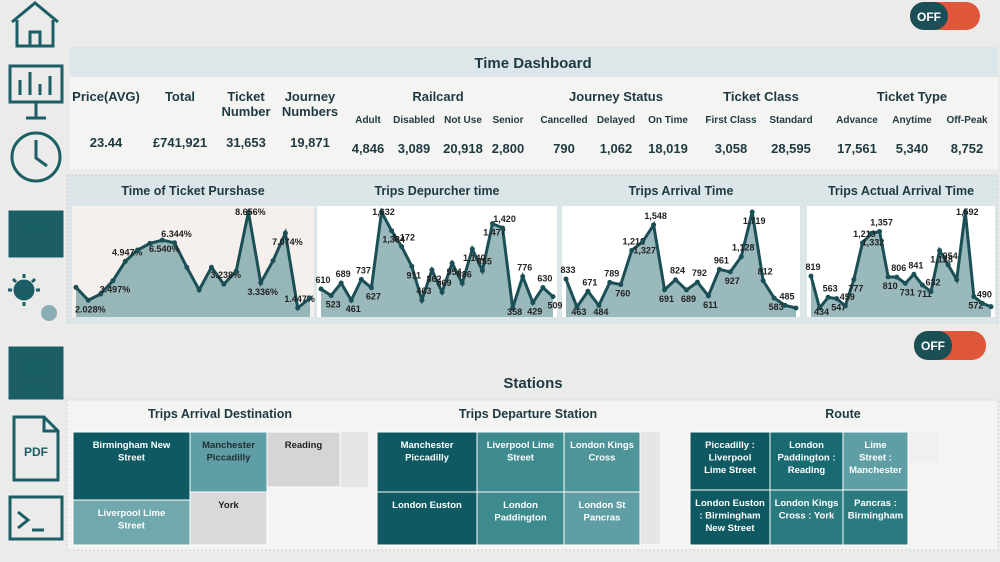 The image size is (1000, 562). I want to click on filler, so click(650, 488).